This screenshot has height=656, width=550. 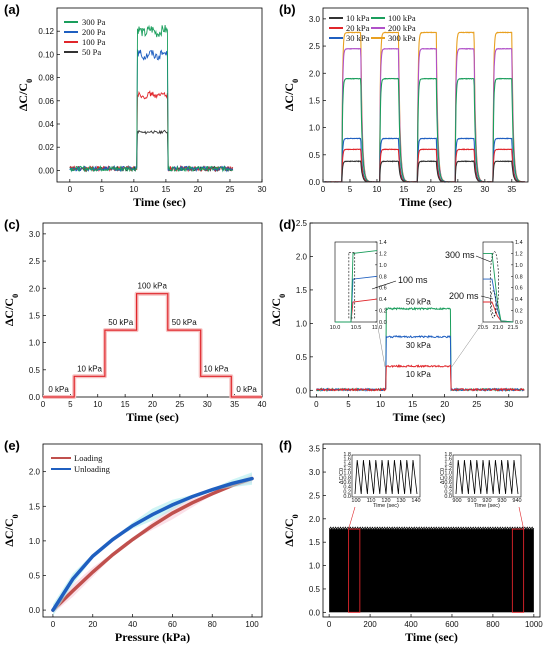 What do you see at coordinates (493, 624) in the screenshot?
I see `x-tick-label: 800` at bounding box center [493, 624].